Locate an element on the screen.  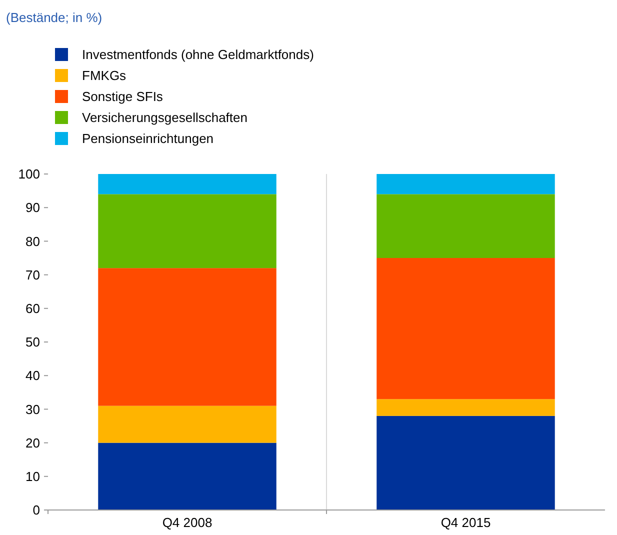
y-tick-label: 0 is located at coordinates (36, 510).